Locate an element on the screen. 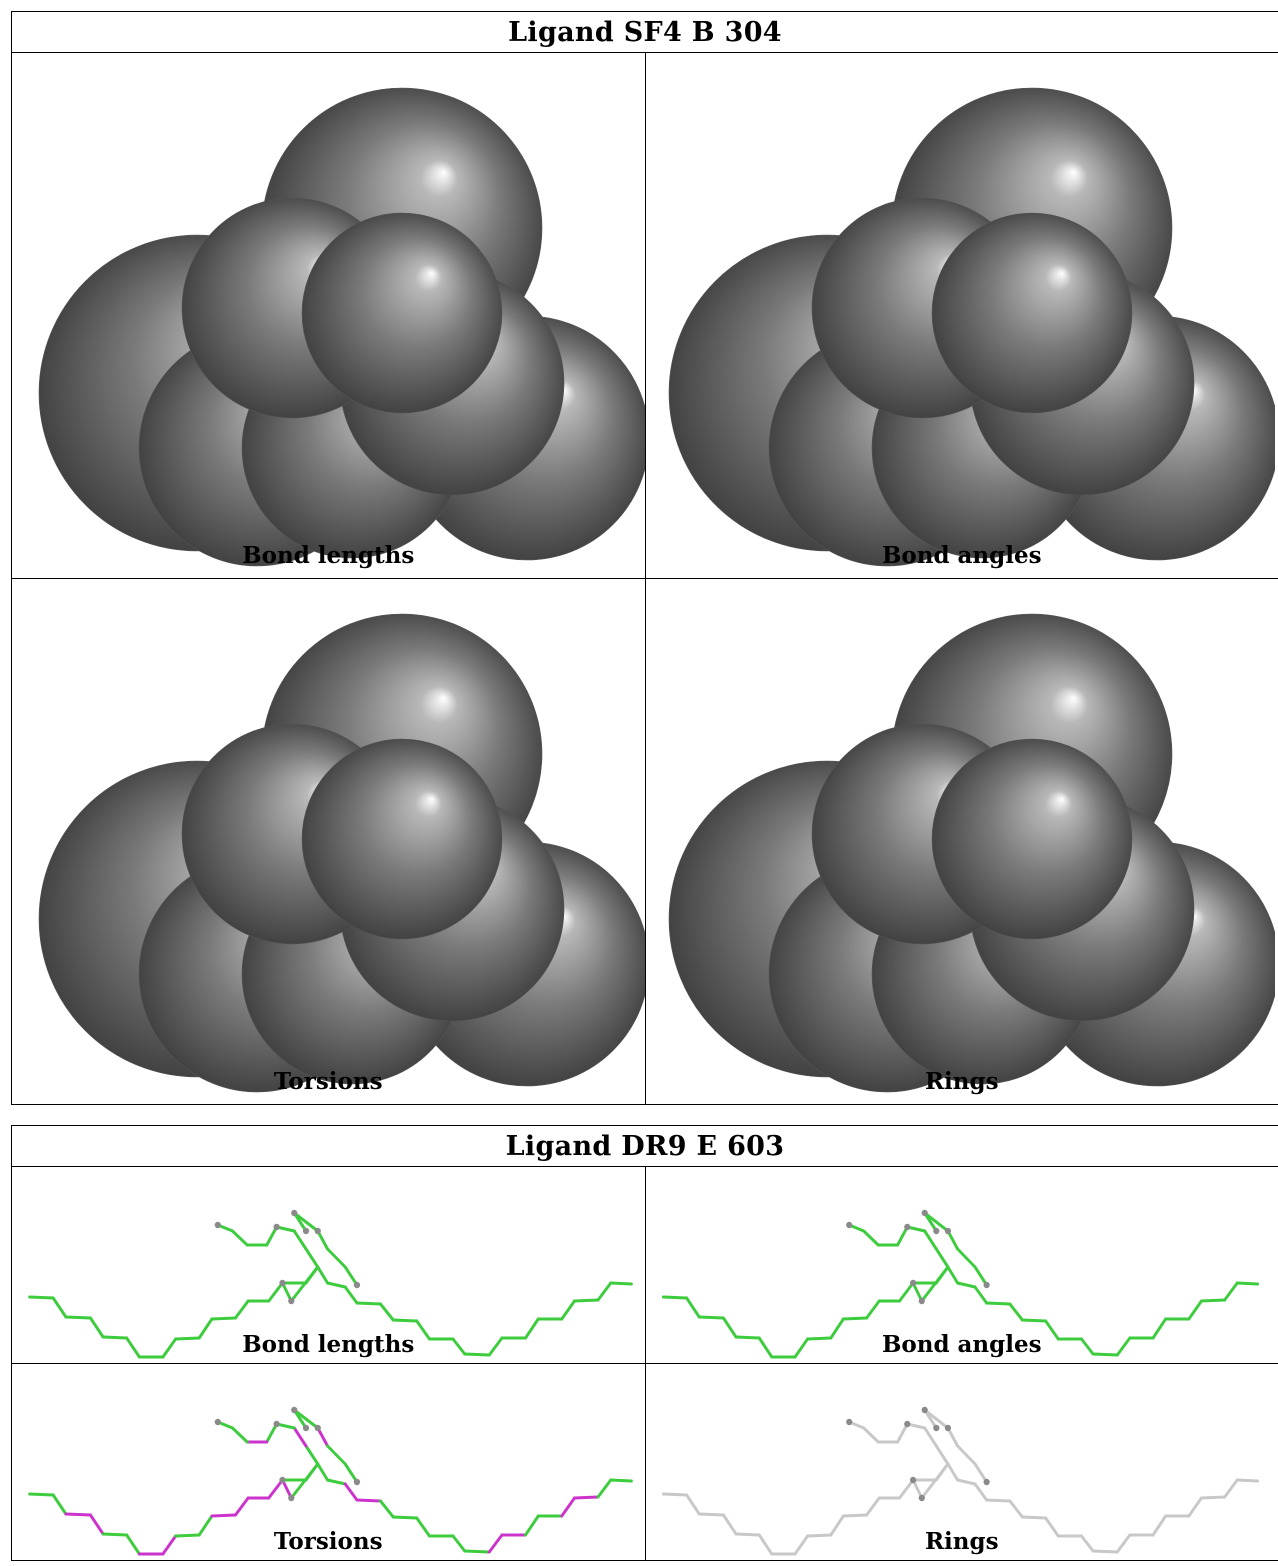 The height and width of the screenshot is (1566, 1278). panel-caption: Bond lengths is located at coordinates (328, 1344).